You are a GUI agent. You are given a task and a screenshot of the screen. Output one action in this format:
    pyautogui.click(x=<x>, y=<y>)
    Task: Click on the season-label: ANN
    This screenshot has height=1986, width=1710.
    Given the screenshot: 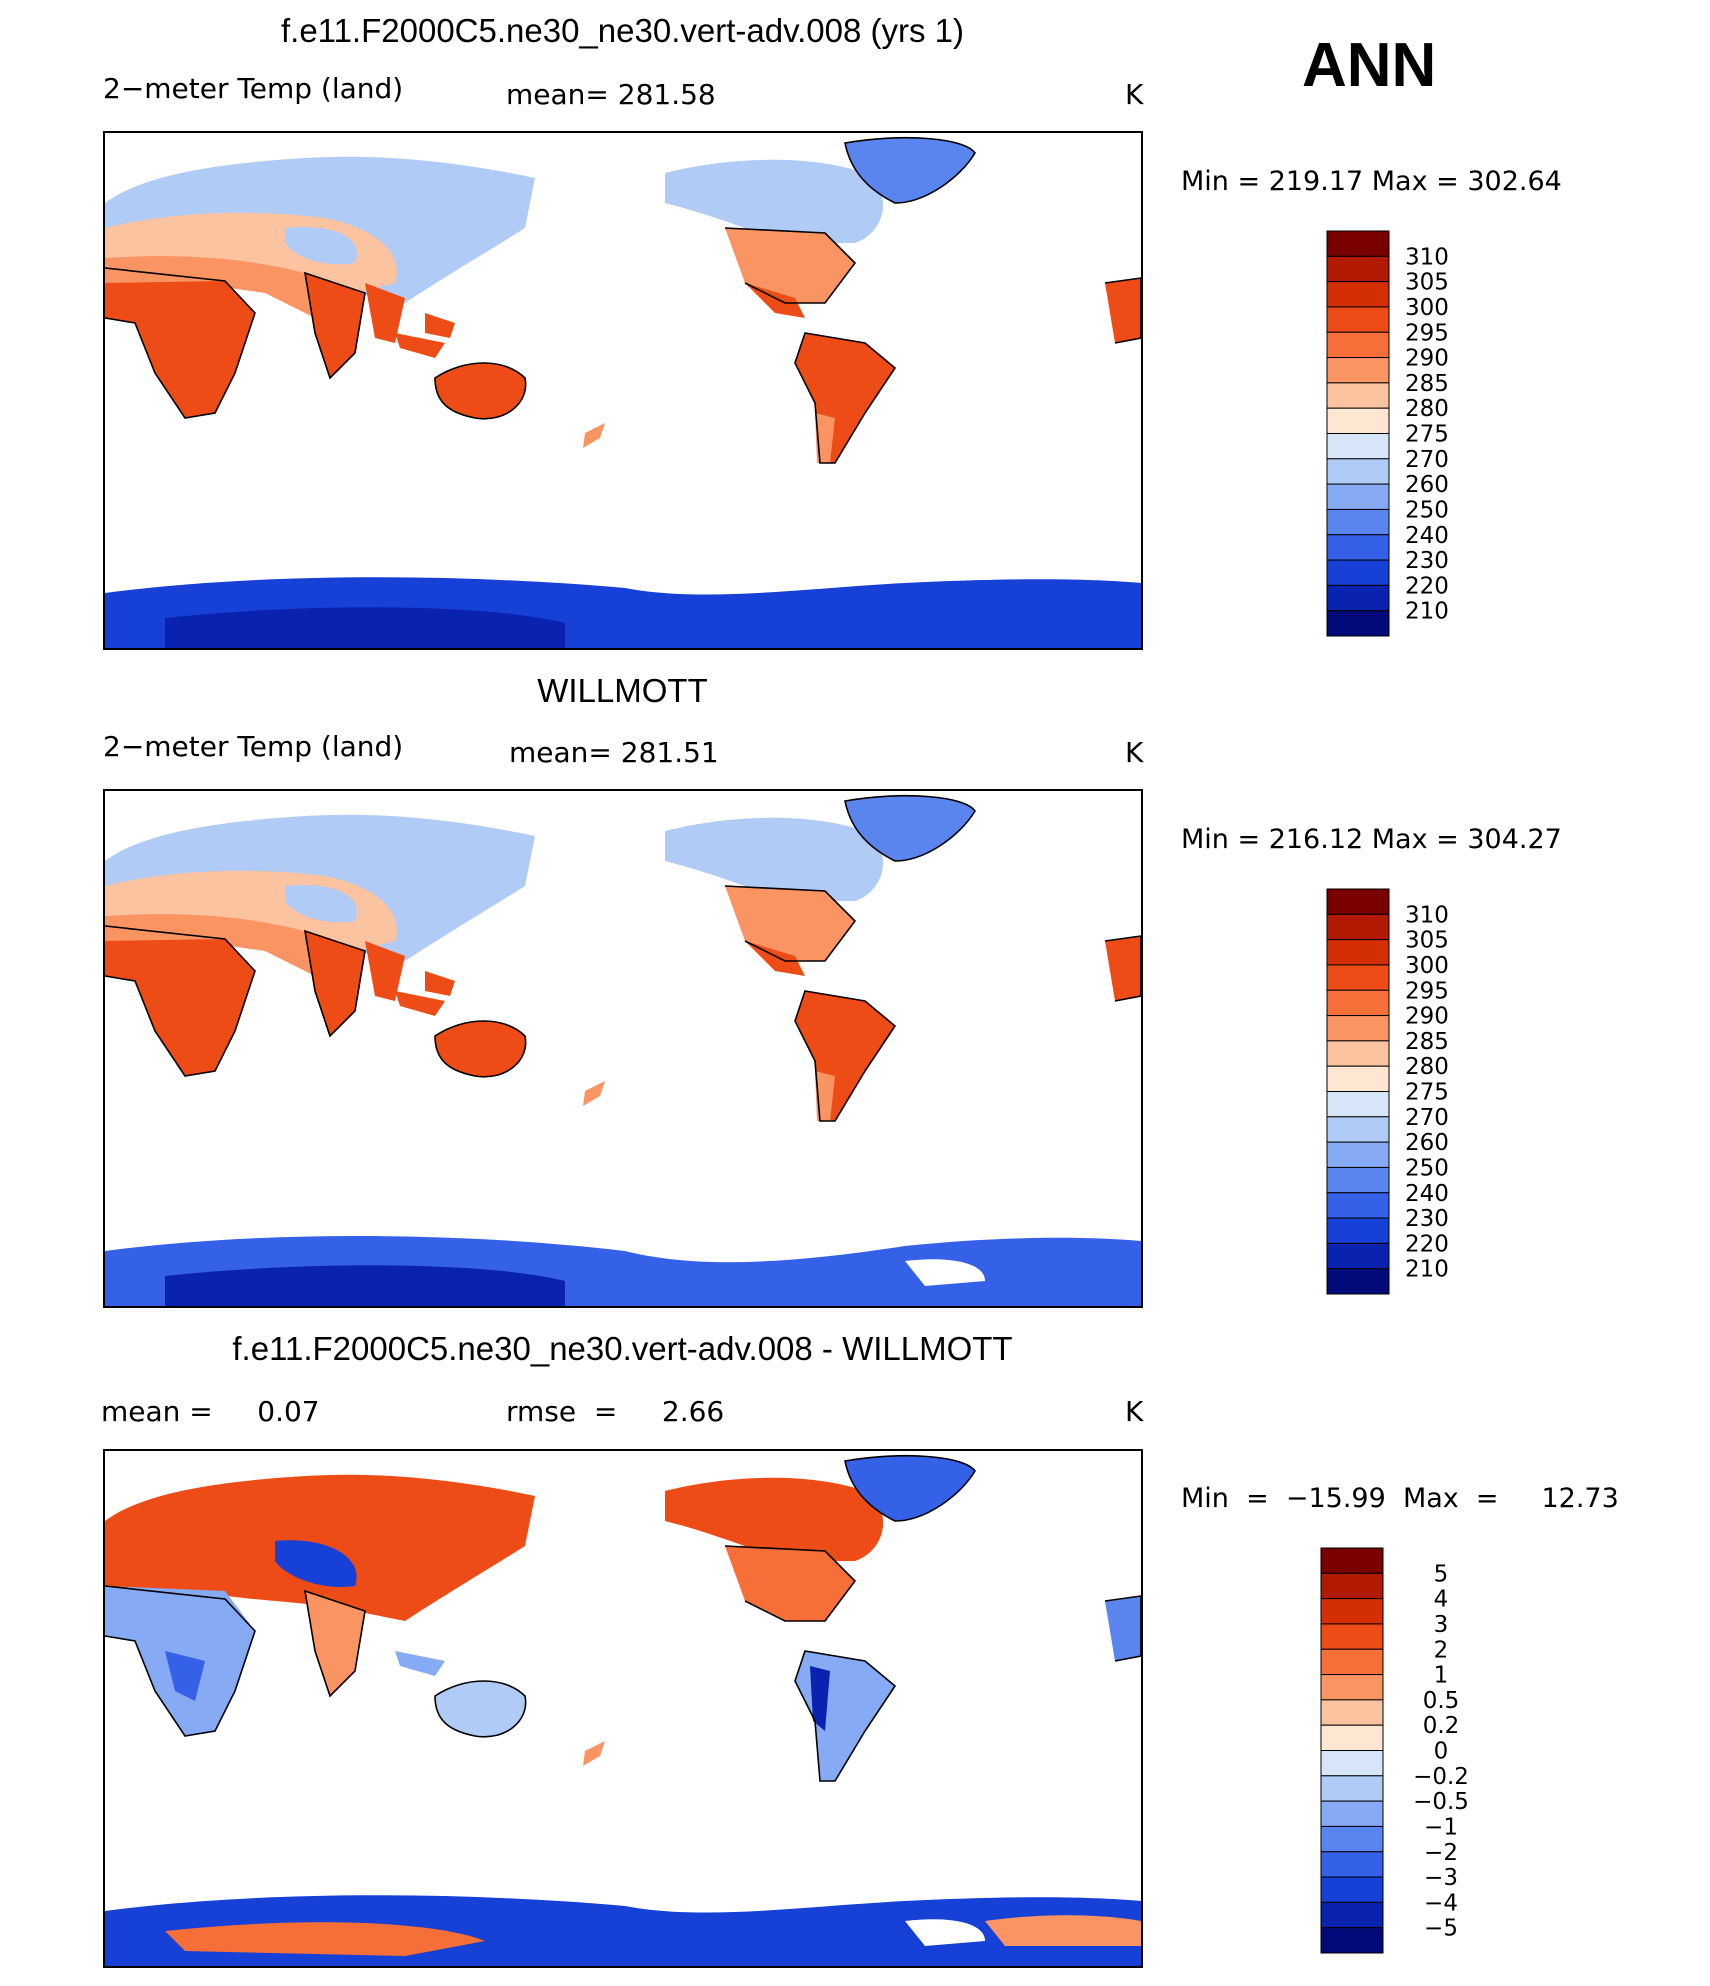 What is the action you would take?
    pyautogui.click(x=1369, y=65)
    